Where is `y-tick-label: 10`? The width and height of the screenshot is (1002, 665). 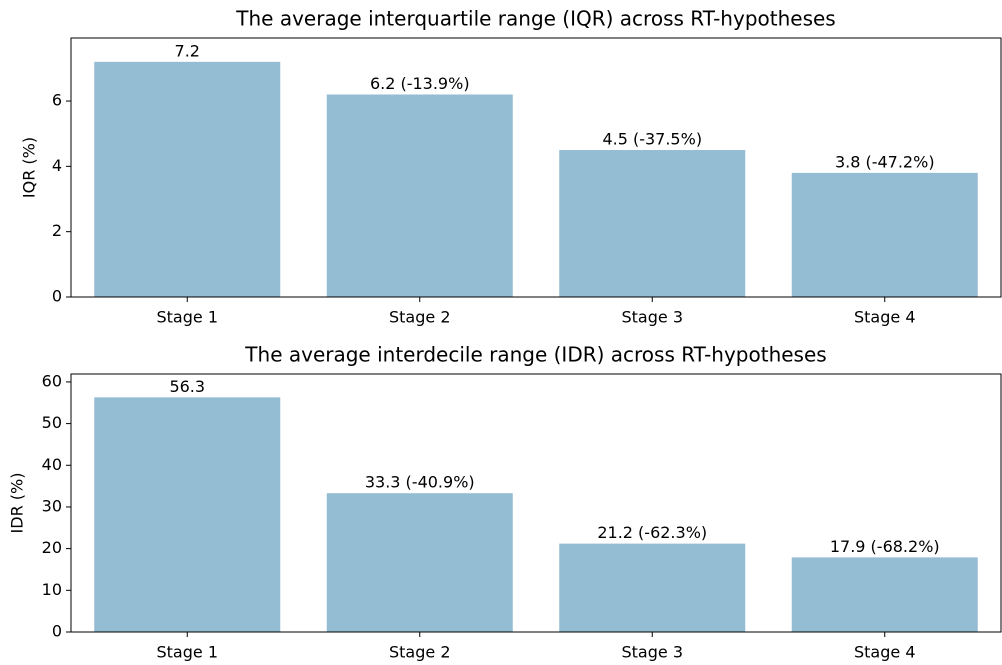 y-tick-label: 10 is located at coordinates (52, 589).